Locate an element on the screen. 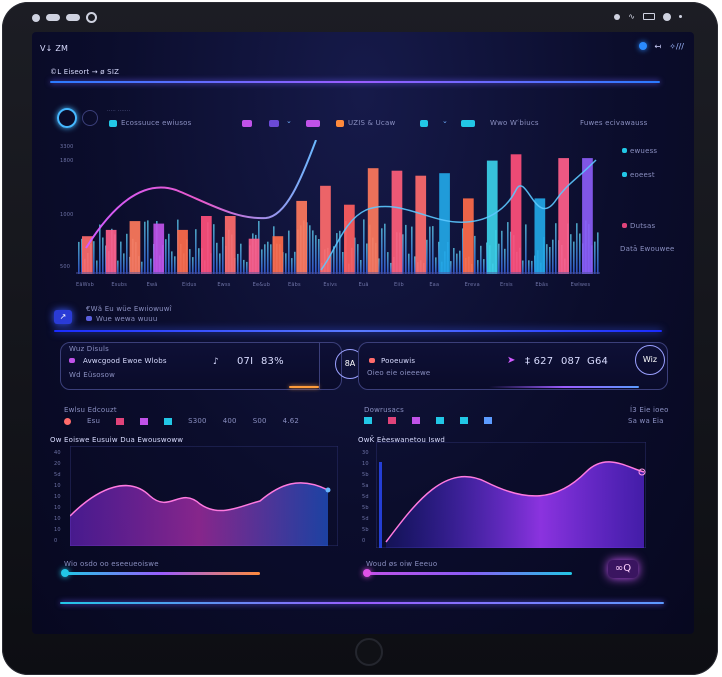 The image size is (722, 677). legend-label: Ecossuuce ewiusos is located at coordinates (156, 123).